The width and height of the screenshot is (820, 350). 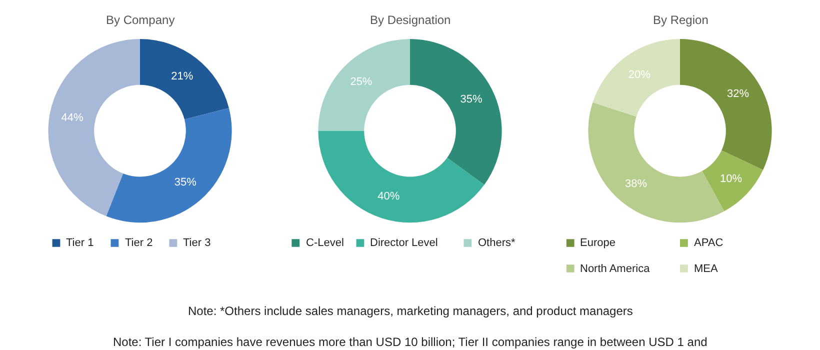 I want to click on legend-label: Tier 1, so click(x=80, y=243).